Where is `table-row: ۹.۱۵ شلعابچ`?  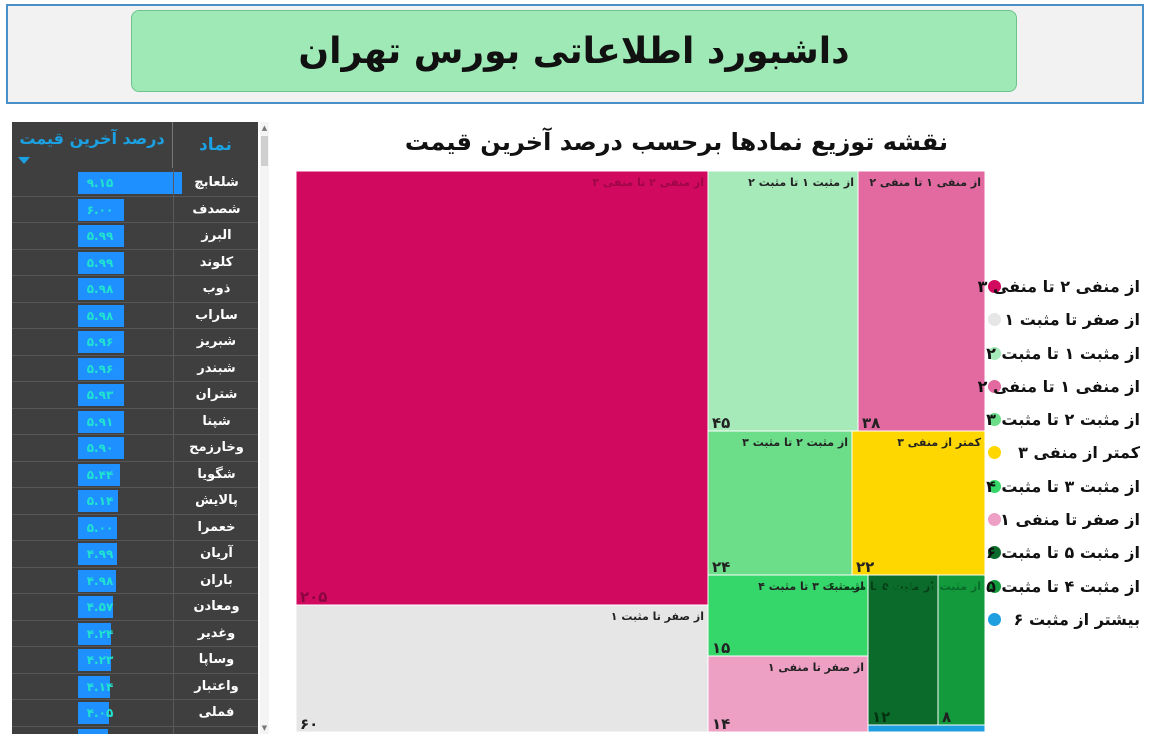 table-row: ۹.۱۵ شلعابچ is located at coordinates (135, 183).